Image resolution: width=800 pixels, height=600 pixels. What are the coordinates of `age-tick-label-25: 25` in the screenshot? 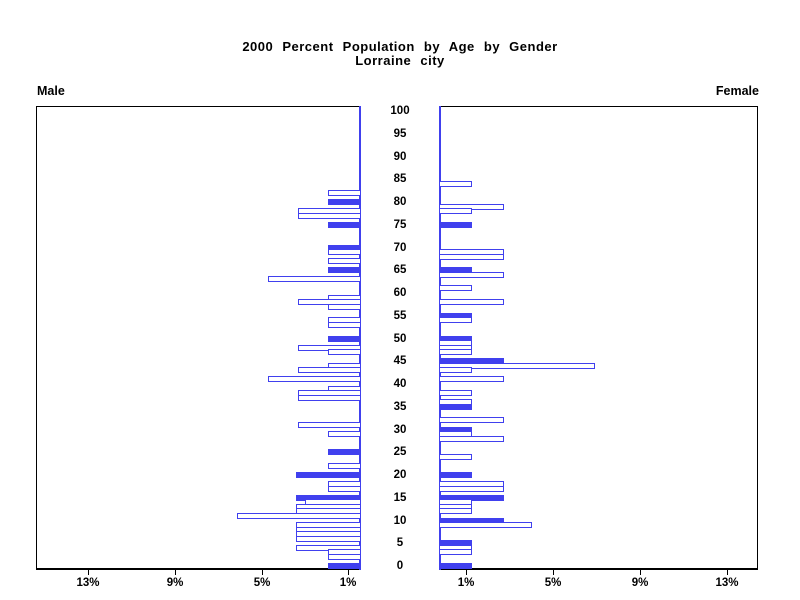 It's located at (400, 452).